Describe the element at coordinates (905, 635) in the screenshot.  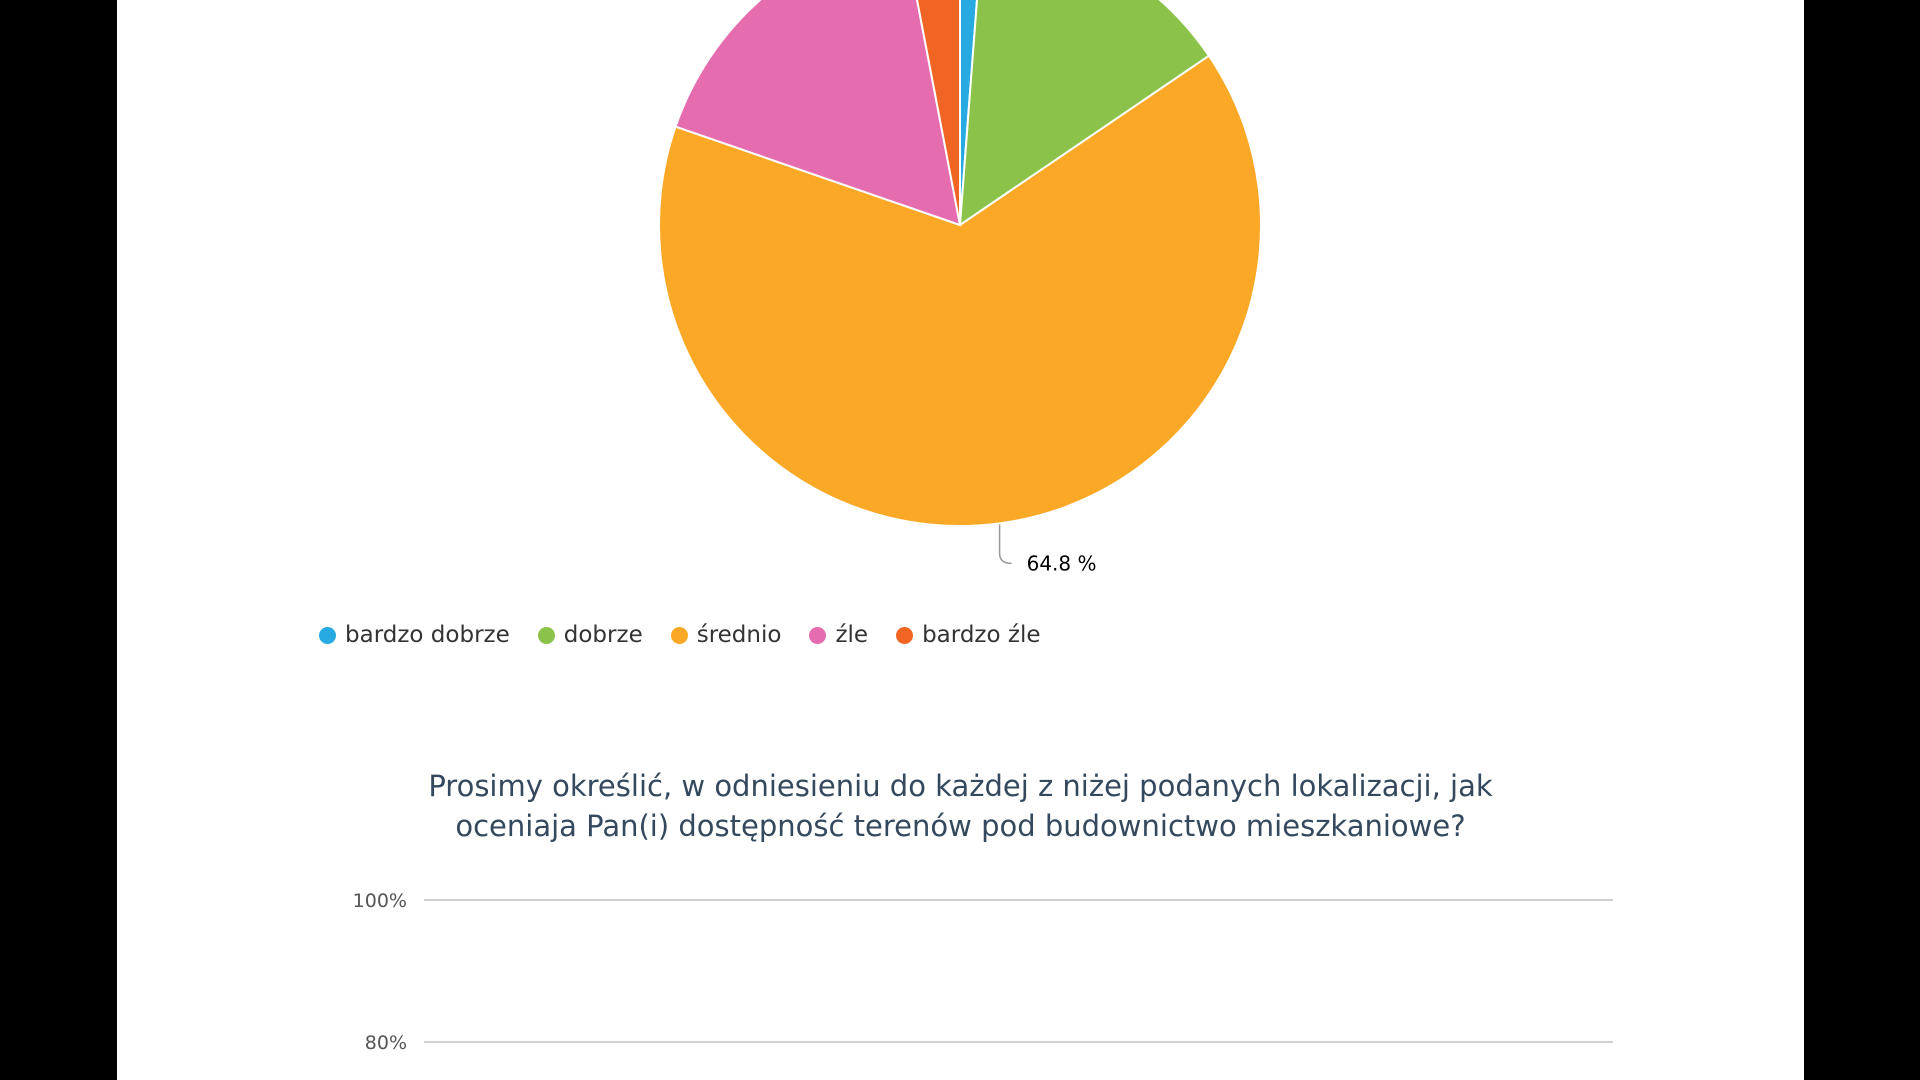
I see `legend-marker-bardzo-zle` at that location.